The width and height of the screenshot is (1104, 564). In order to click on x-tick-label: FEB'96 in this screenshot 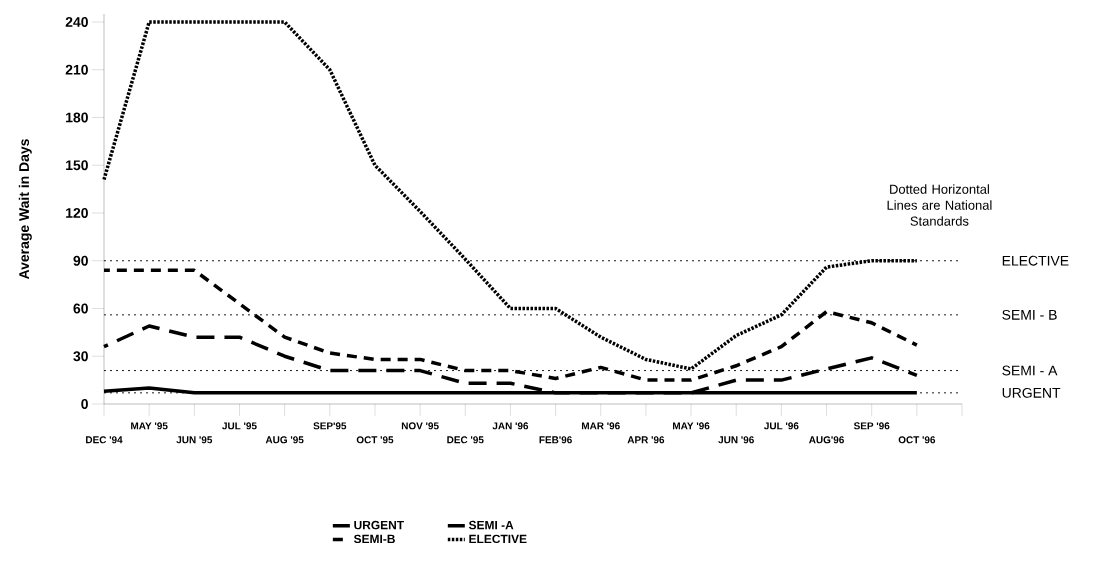, I will do `click(555, 440)`.